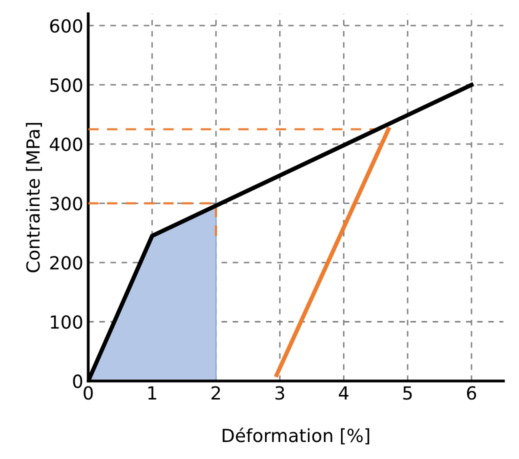 Image resolution: width=519 pixels, height=459 pixels. Describe the element at coordinates (407, 393) in the screenshot. I see `x-tick-label: 5` at that location.